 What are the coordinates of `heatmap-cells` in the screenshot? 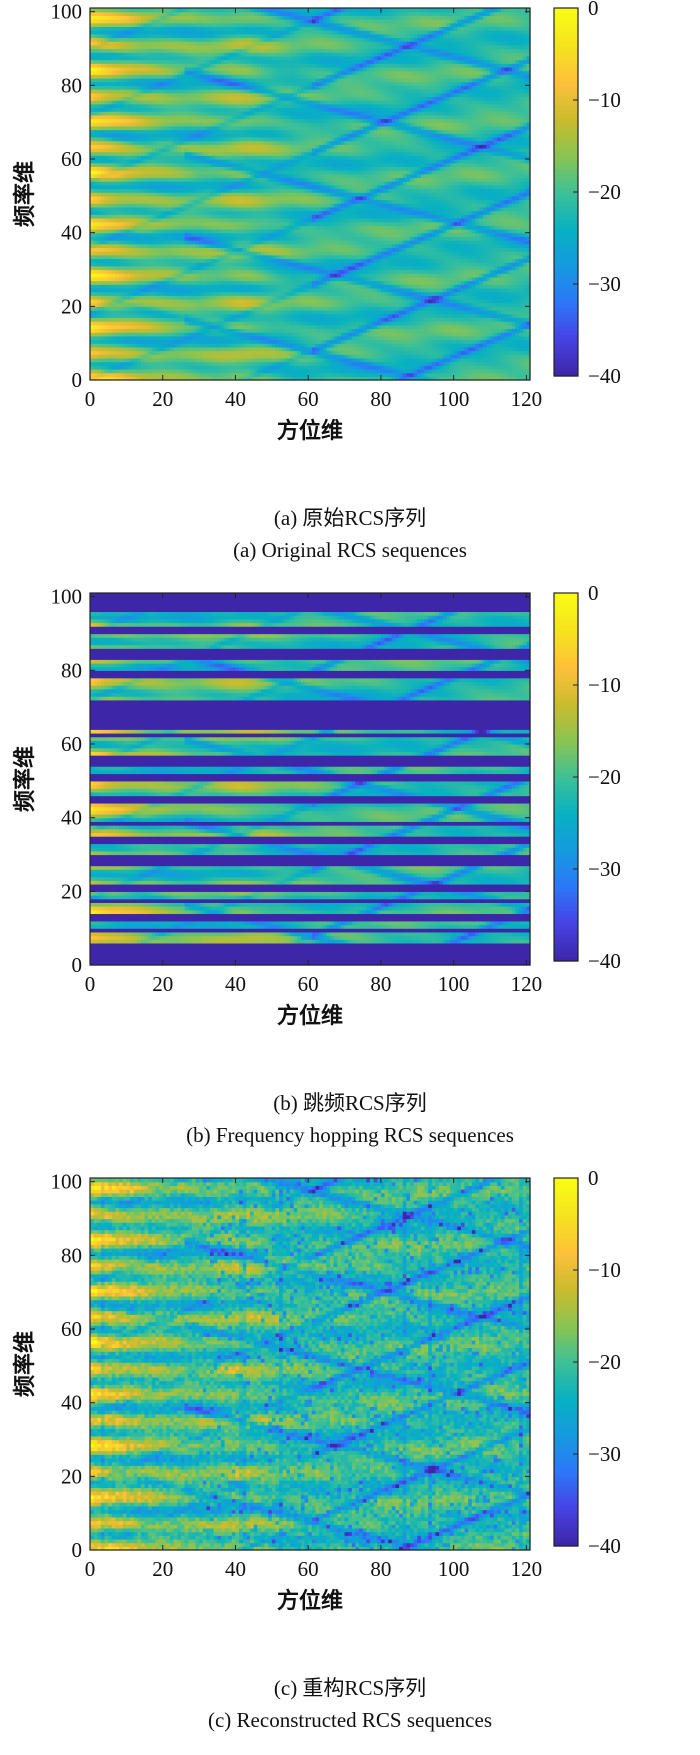 It's located at (310, 194).